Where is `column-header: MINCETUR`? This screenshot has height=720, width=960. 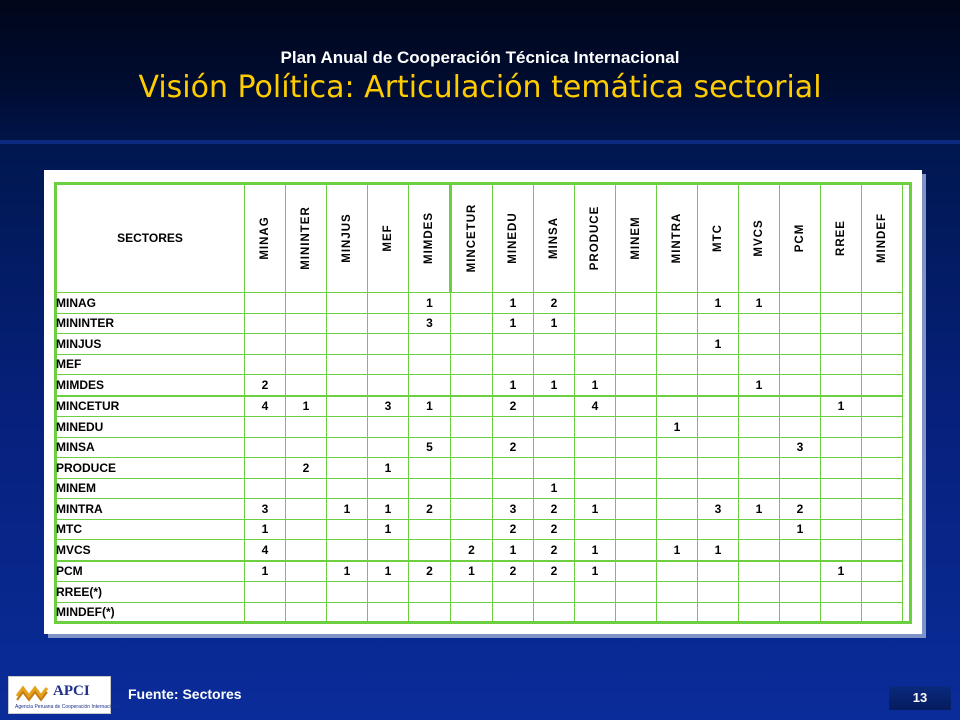 column-header: MINCETUR is located at coordinates (471, 238).